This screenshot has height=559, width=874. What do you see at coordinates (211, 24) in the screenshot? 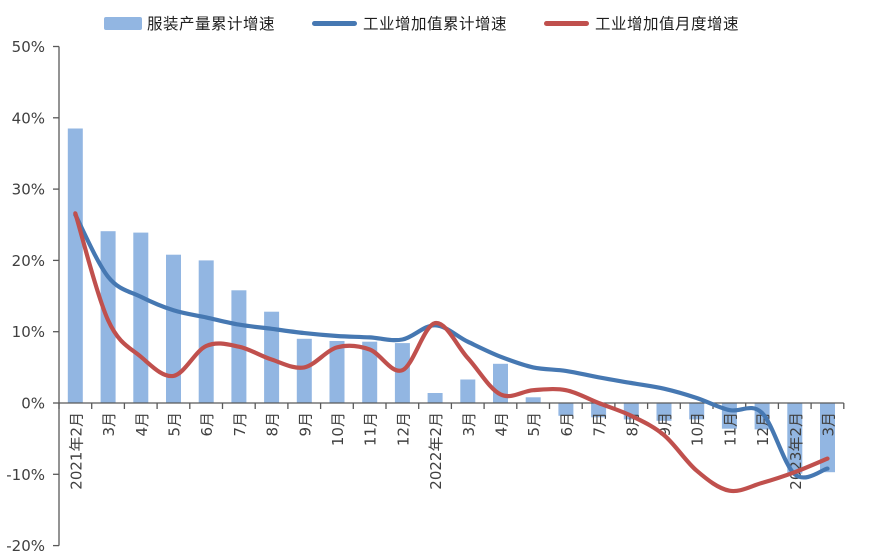
I see `legend-label-apparel-output: 服装产量累计增速` at bounding box center [211, 24].